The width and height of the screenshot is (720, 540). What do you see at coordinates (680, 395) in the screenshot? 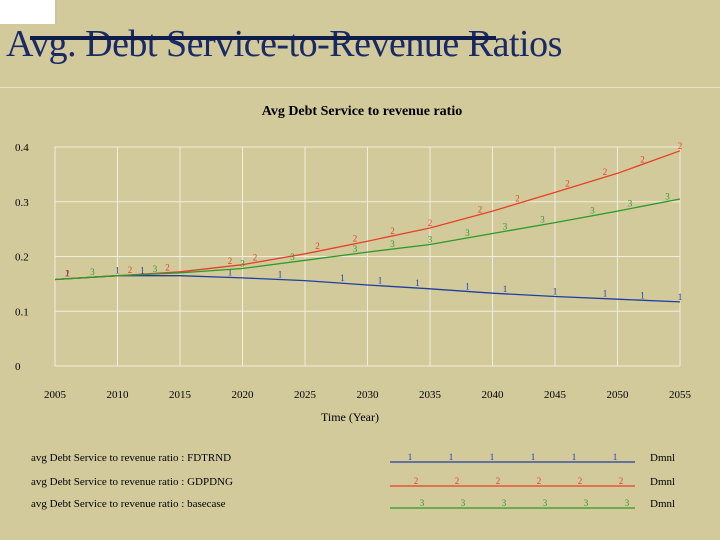
I see `x-tick-label: 2055` at bounding box center [680, 395].